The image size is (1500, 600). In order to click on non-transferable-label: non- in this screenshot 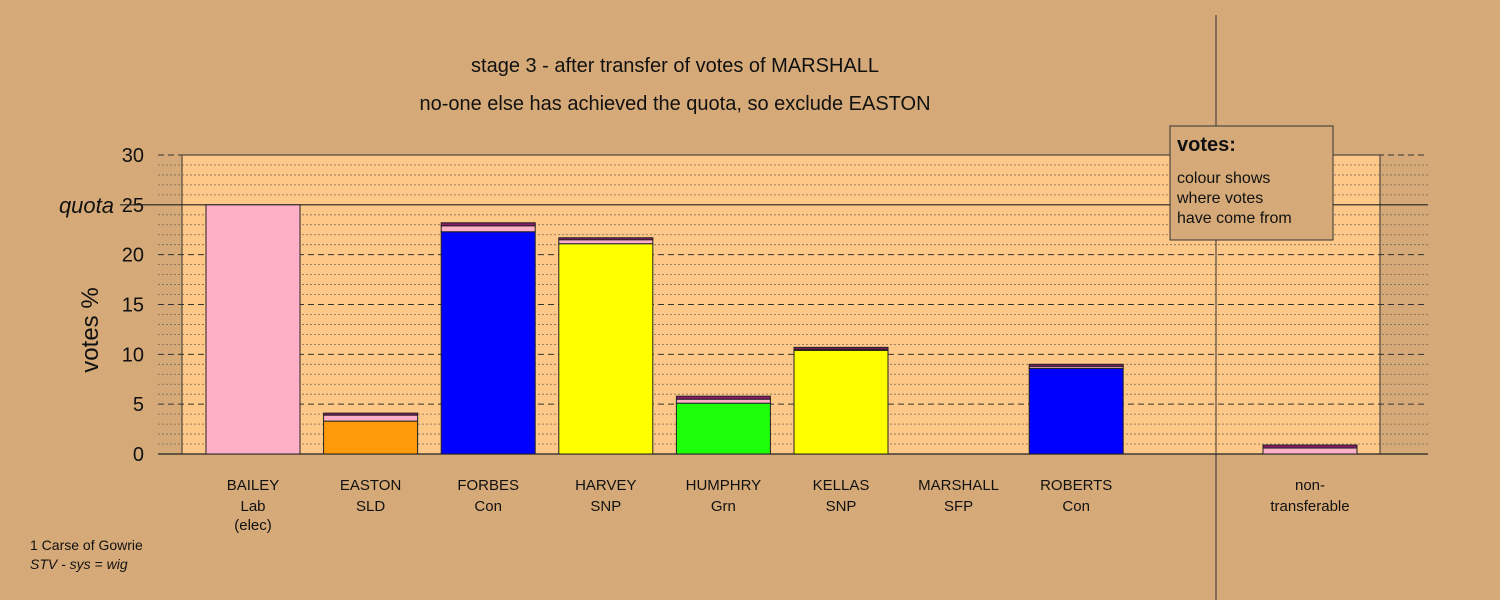, I will do `click(1310, 485)`.